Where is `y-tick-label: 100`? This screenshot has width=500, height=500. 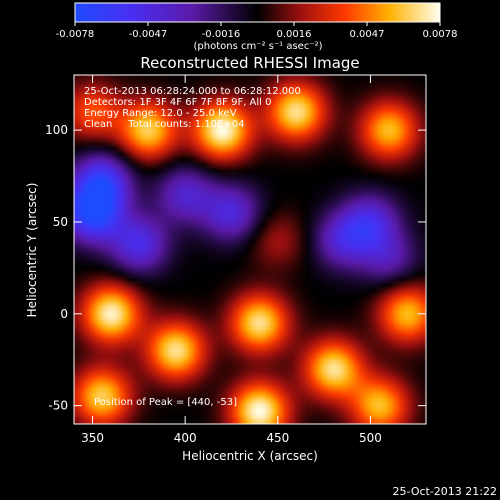 y-tick-label: 100 is located at coordinates (56, 130).